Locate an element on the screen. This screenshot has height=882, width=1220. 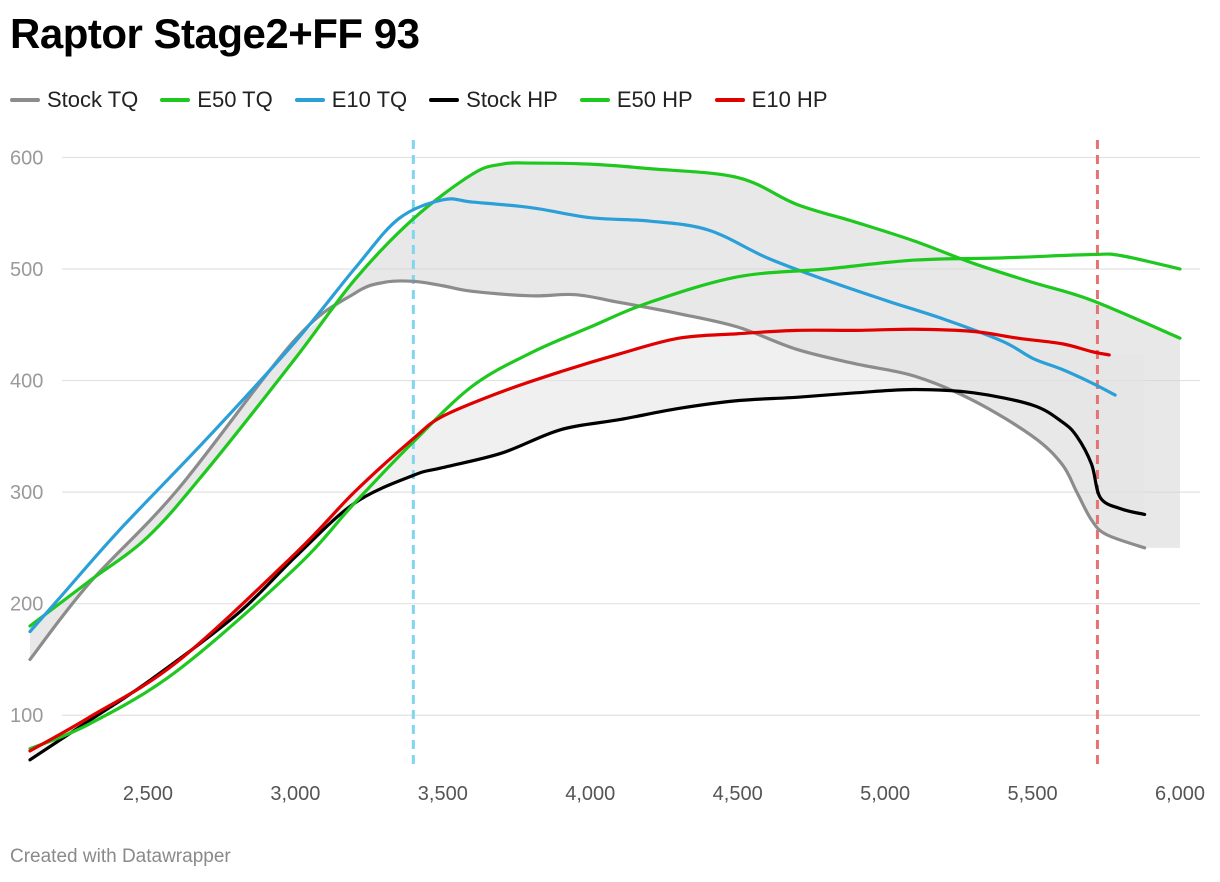
legend-item: E10 HP is located at coordinates (771, 100).